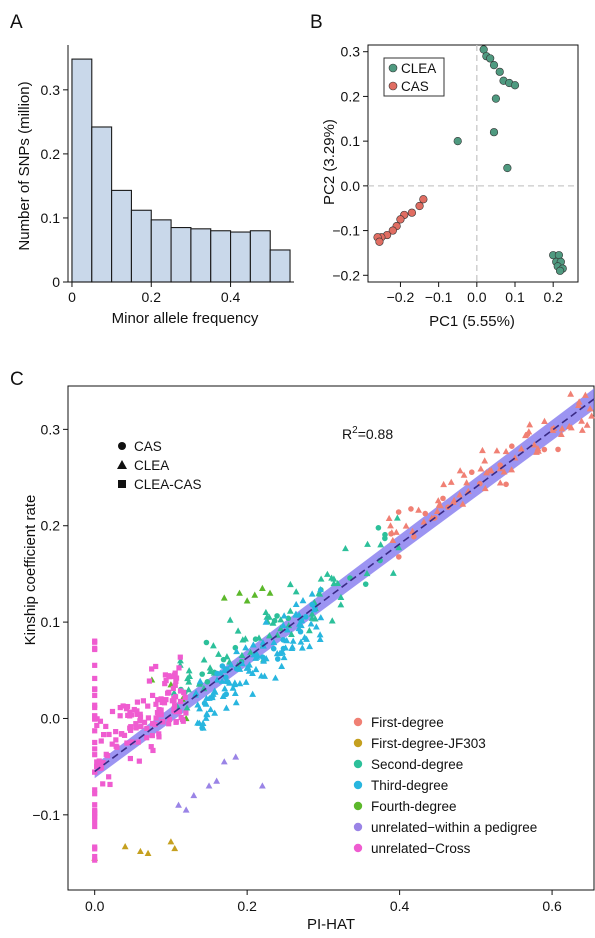 The width and height of the screenshot is (595, 938). Describe the element at coordinates (50, 622) in the screenshot. I see `kinship-y-ticks: −0.1 0.0 0.1 0.2 0.3` at that location.